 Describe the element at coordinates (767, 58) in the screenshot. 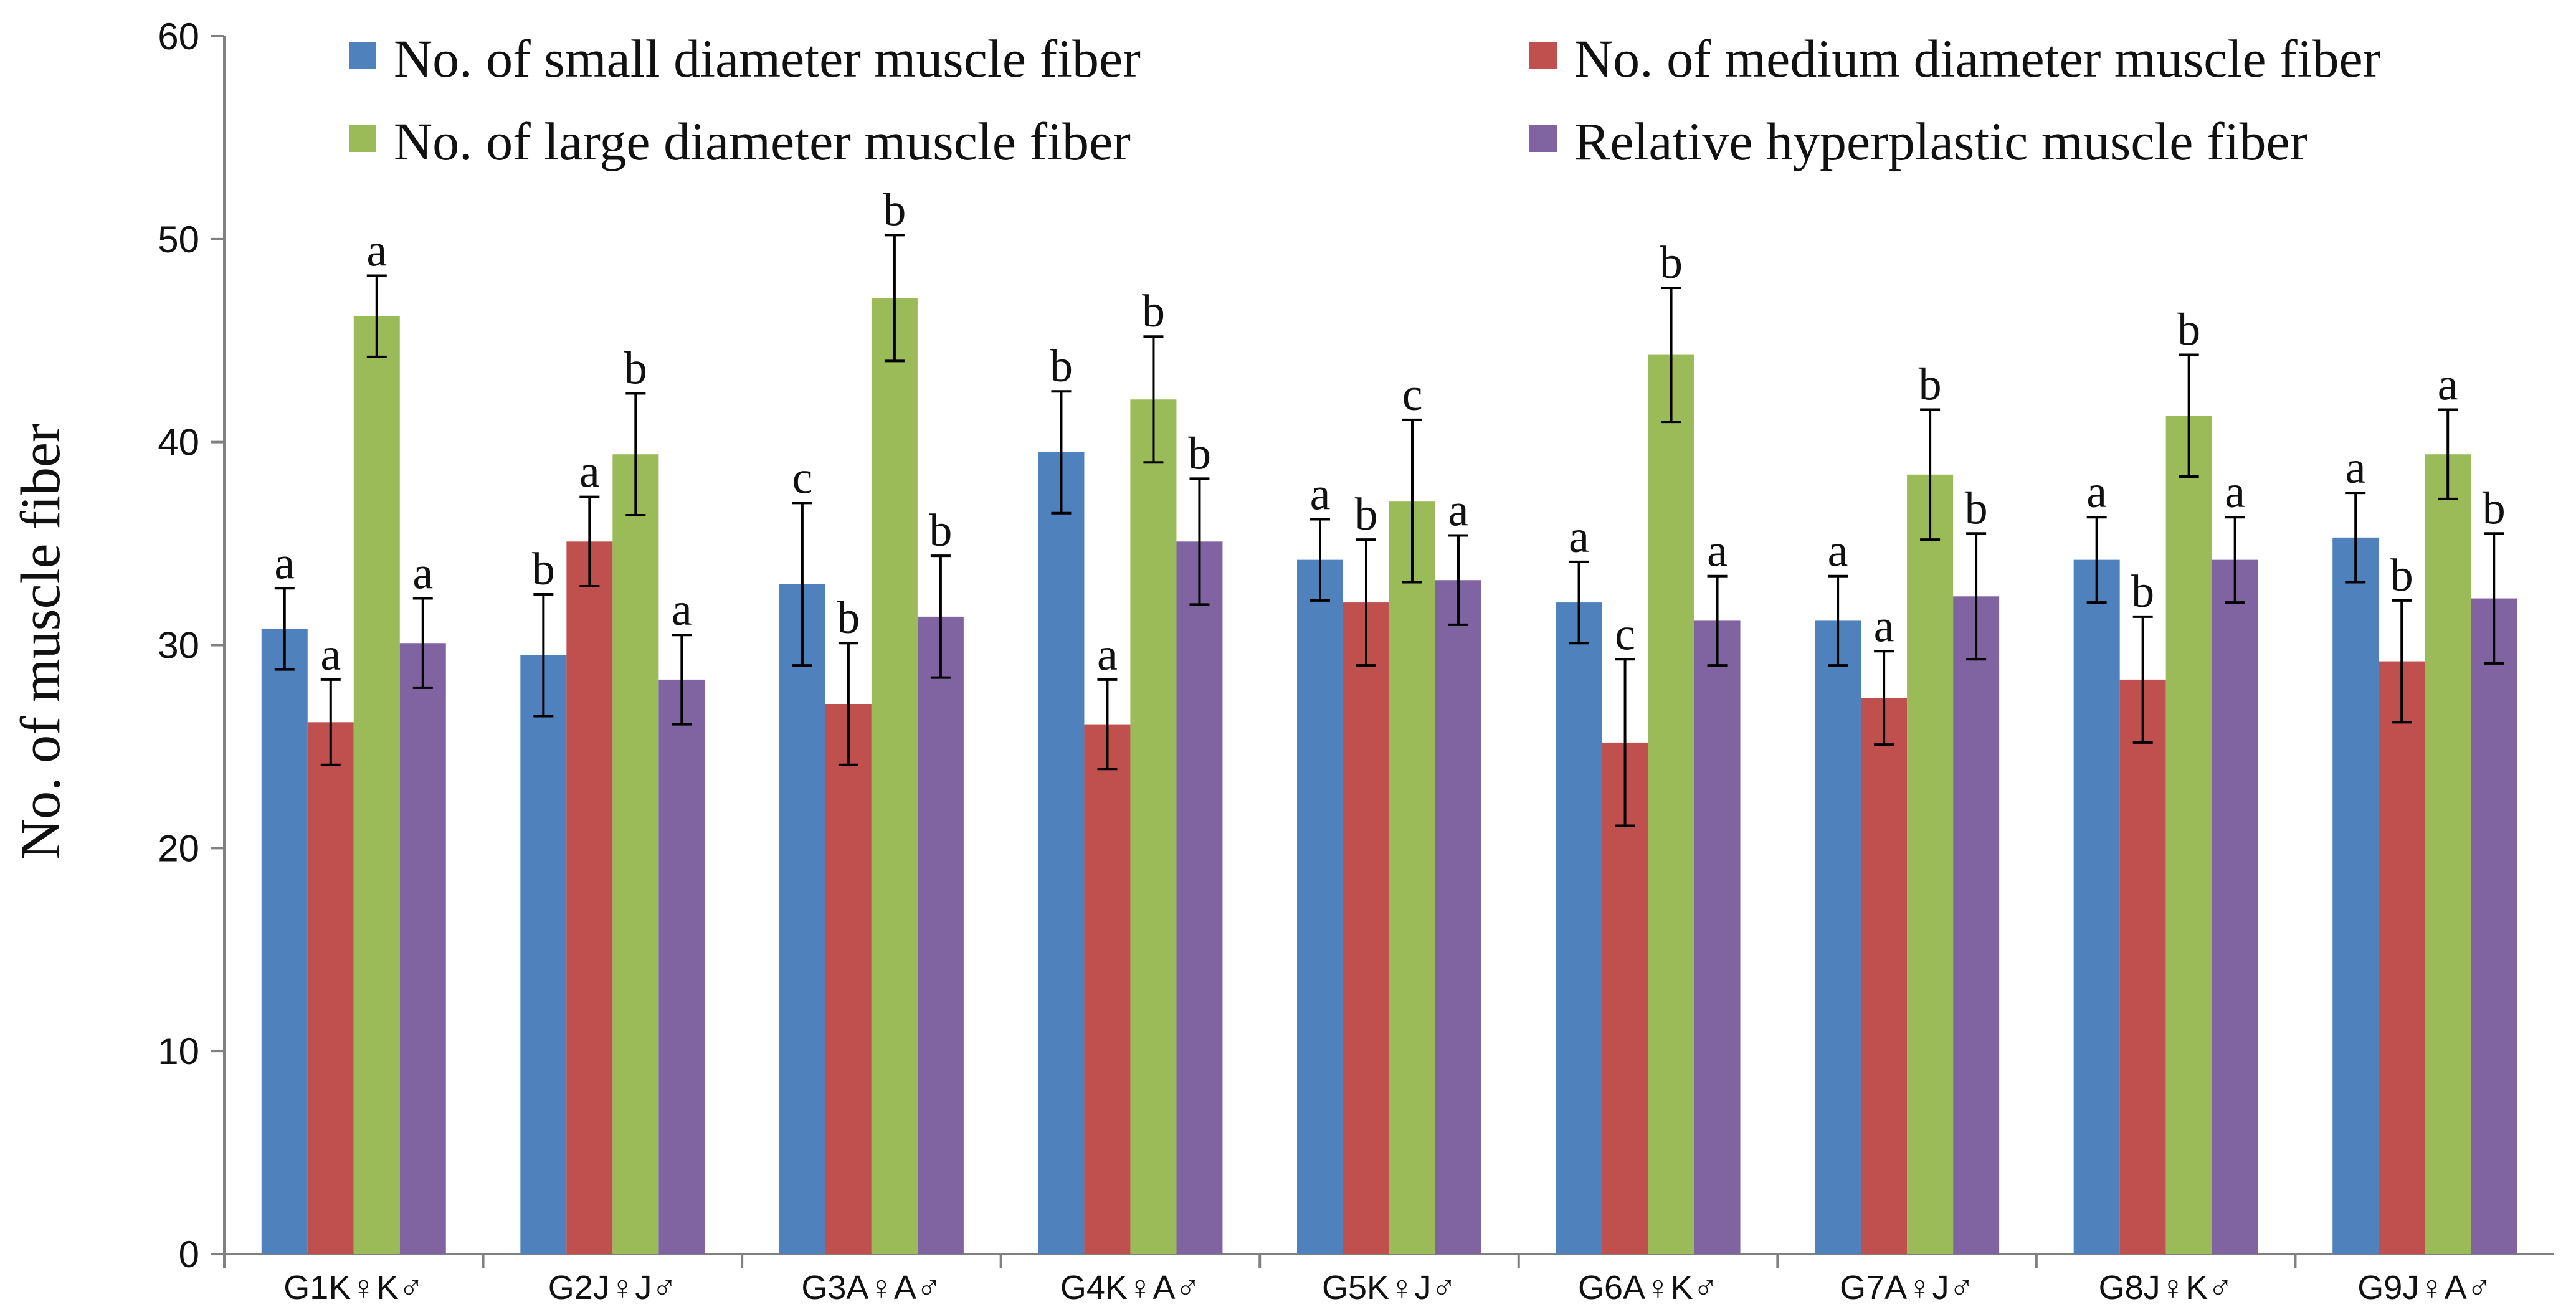

I see `legend-label: No. of small diameter muscle fiber` at that location.